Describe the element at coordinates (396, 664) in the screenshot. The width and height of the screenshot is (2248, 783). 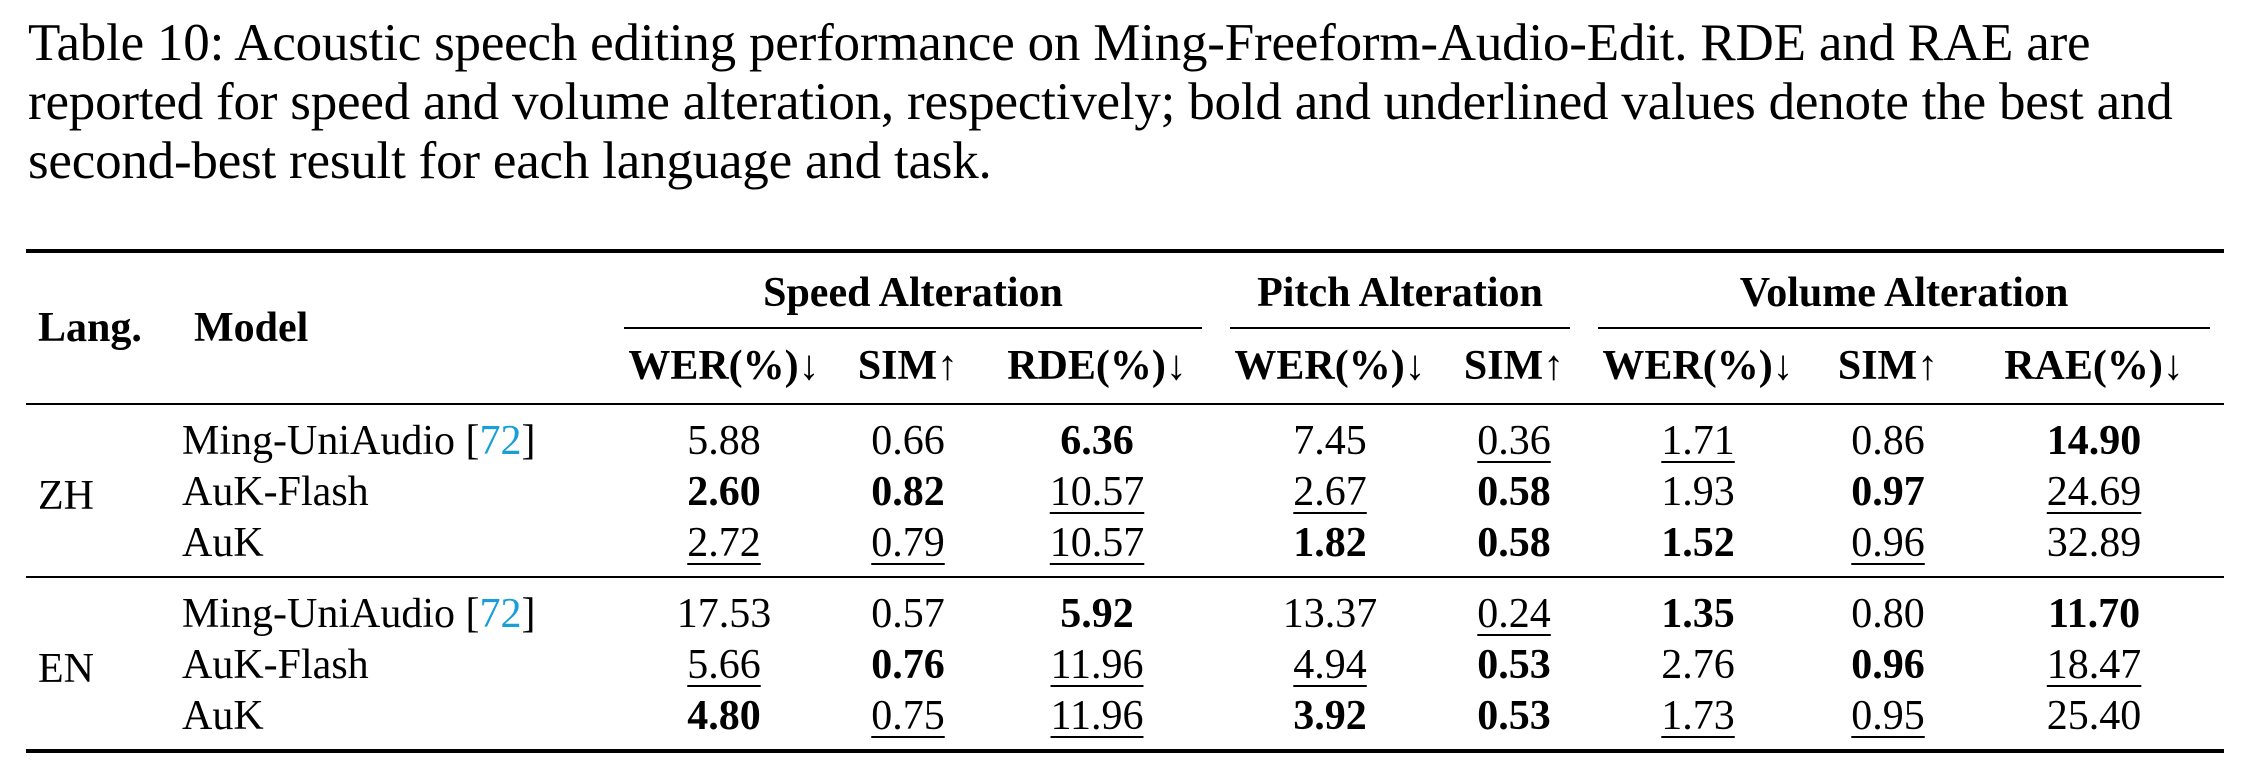
I see `model-cell: AuK-Flash` at that location.